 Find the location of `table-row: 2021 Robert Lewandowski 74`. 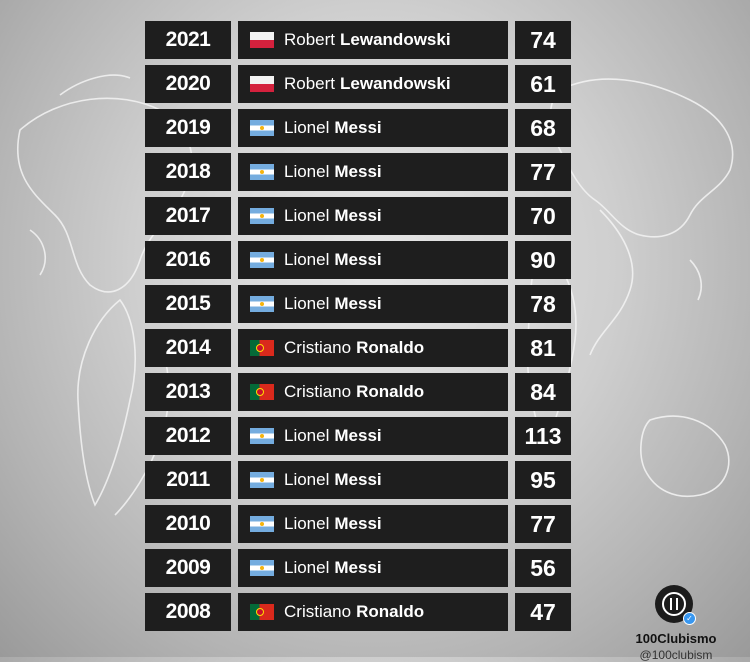

table-row: 2021 Robert Lewandowski 74 is located at coordinates (358, 40).